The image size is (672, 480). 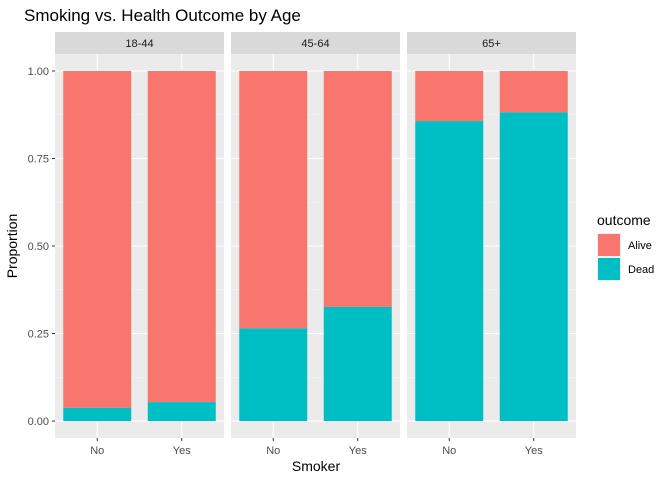 What do you see at coordinates (38, 335) in the screenshot?
I see `y-tick-label: 0.25` at bounding box center [38, 335].